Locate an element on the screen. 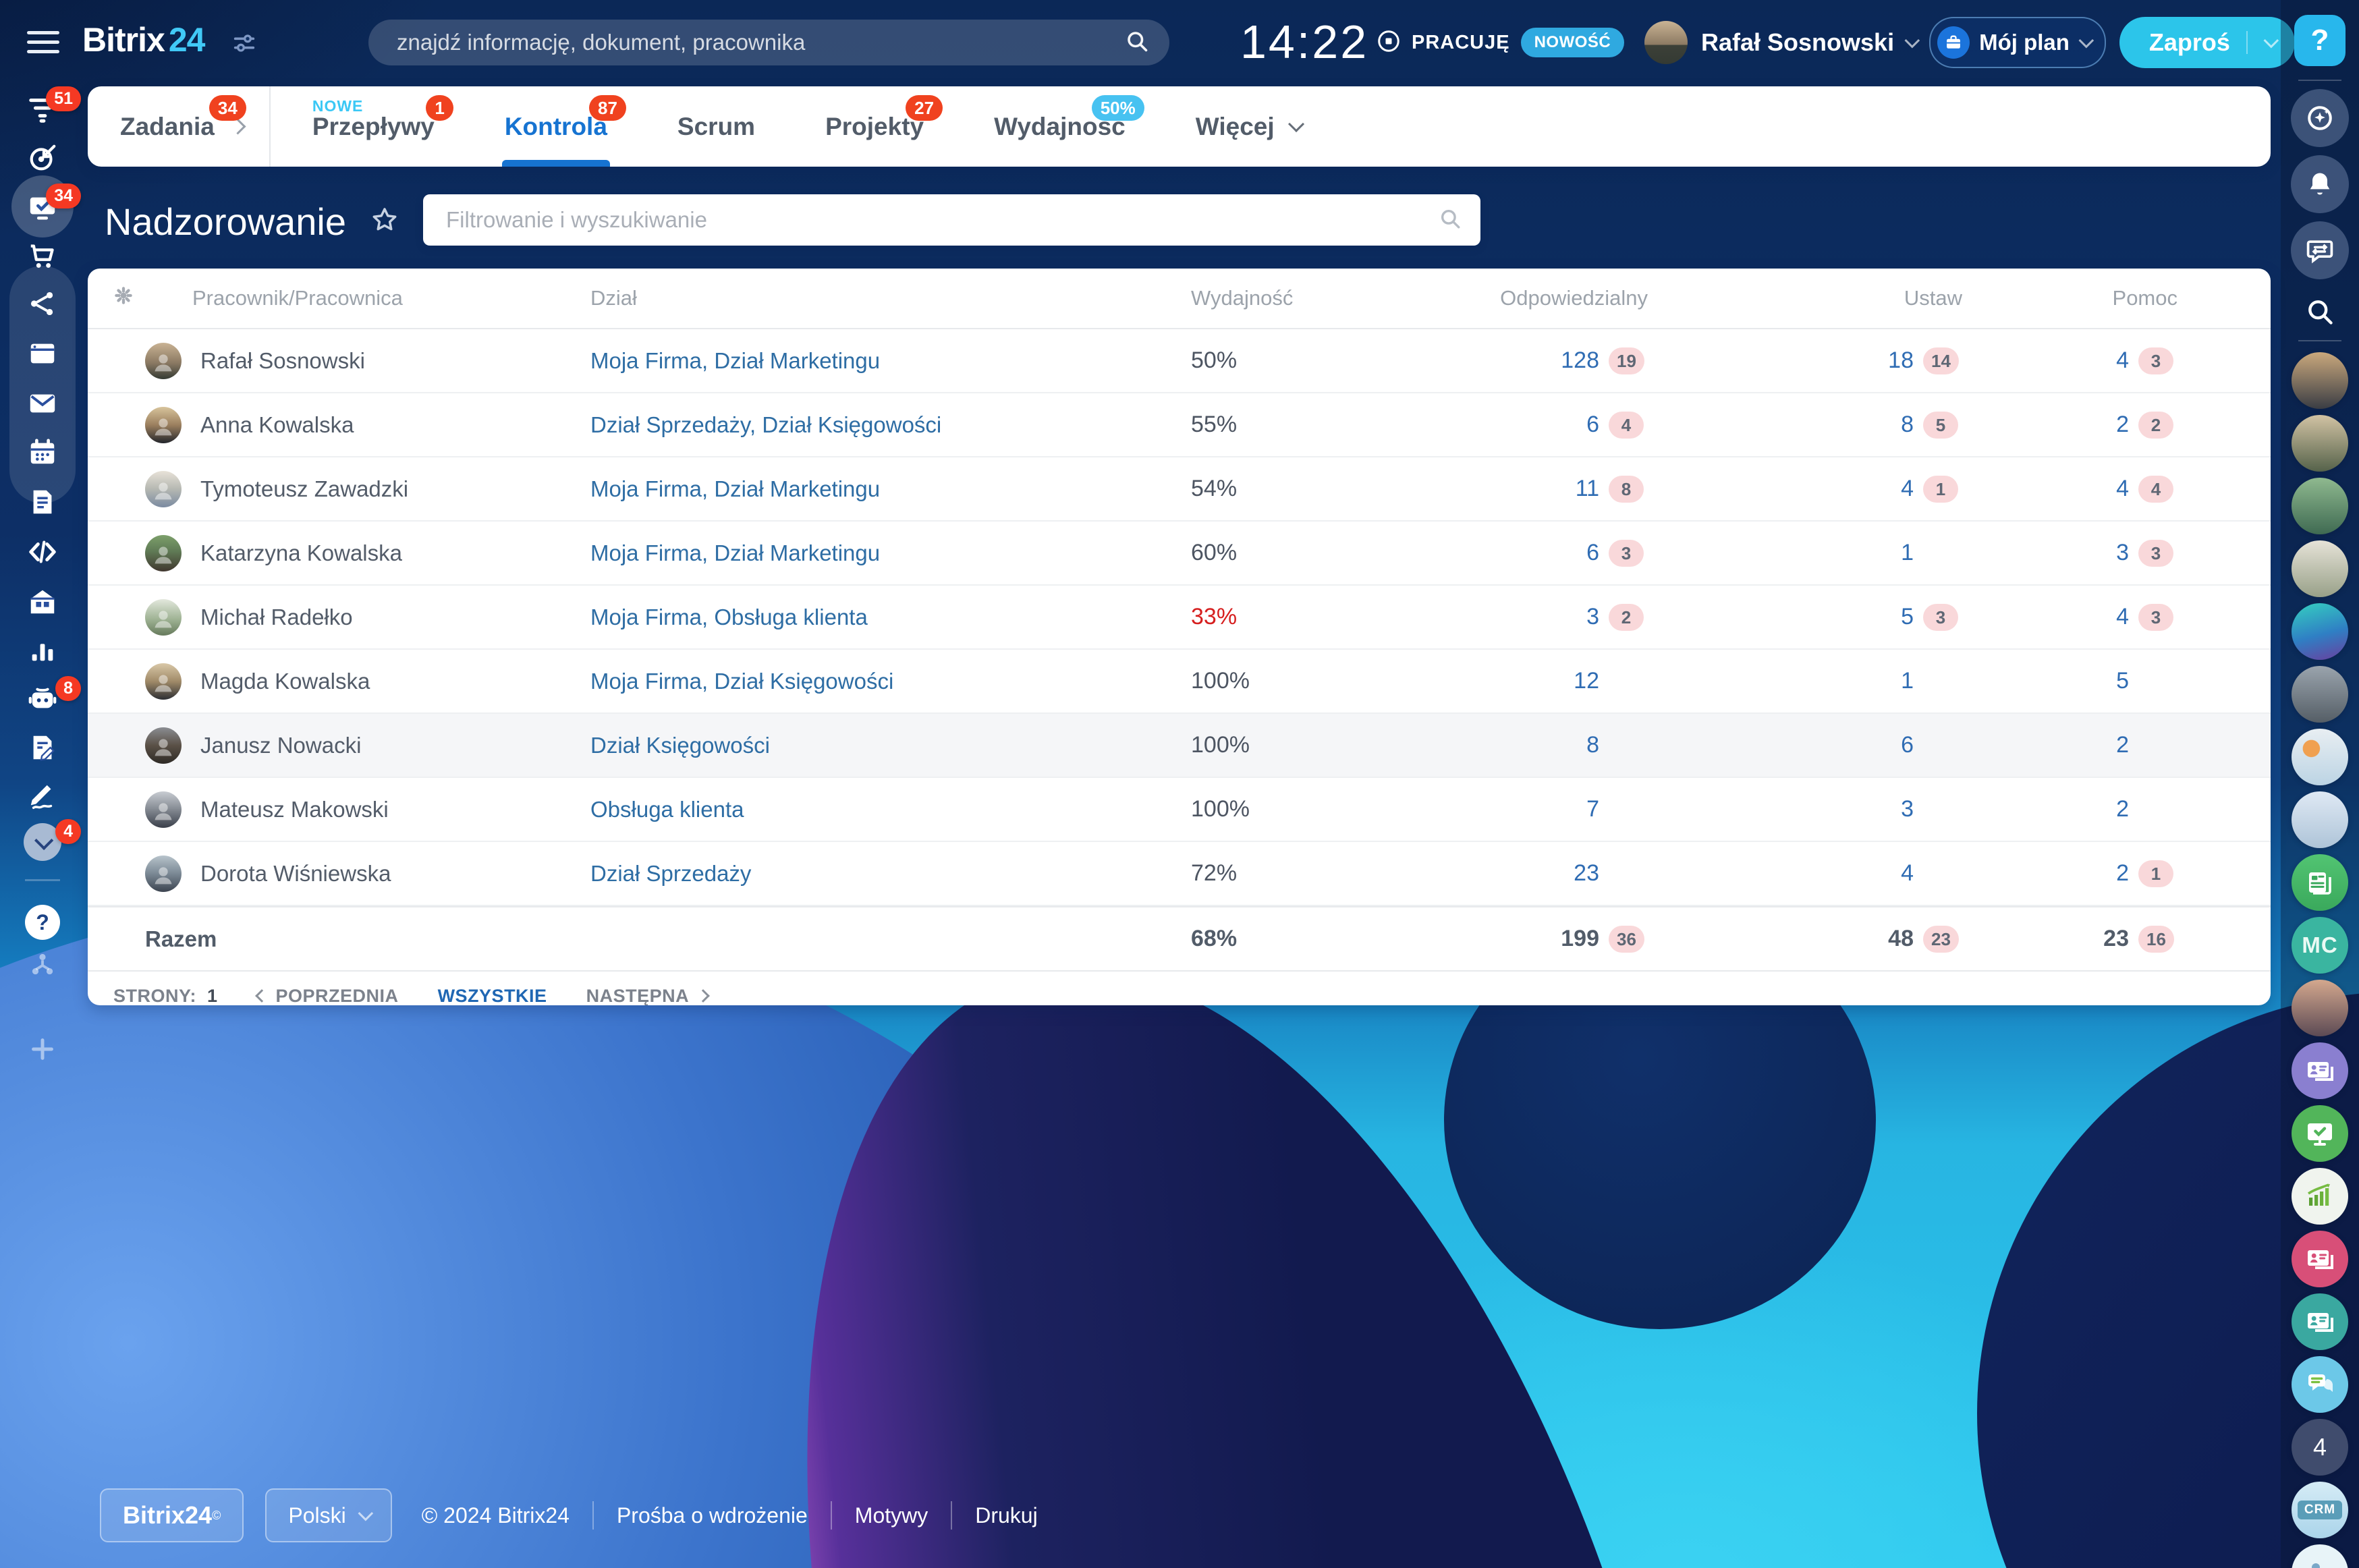 The image size is (2359, 1568). bitrix24-logo: Bitrix 24 is located at coordinates (144, 40).